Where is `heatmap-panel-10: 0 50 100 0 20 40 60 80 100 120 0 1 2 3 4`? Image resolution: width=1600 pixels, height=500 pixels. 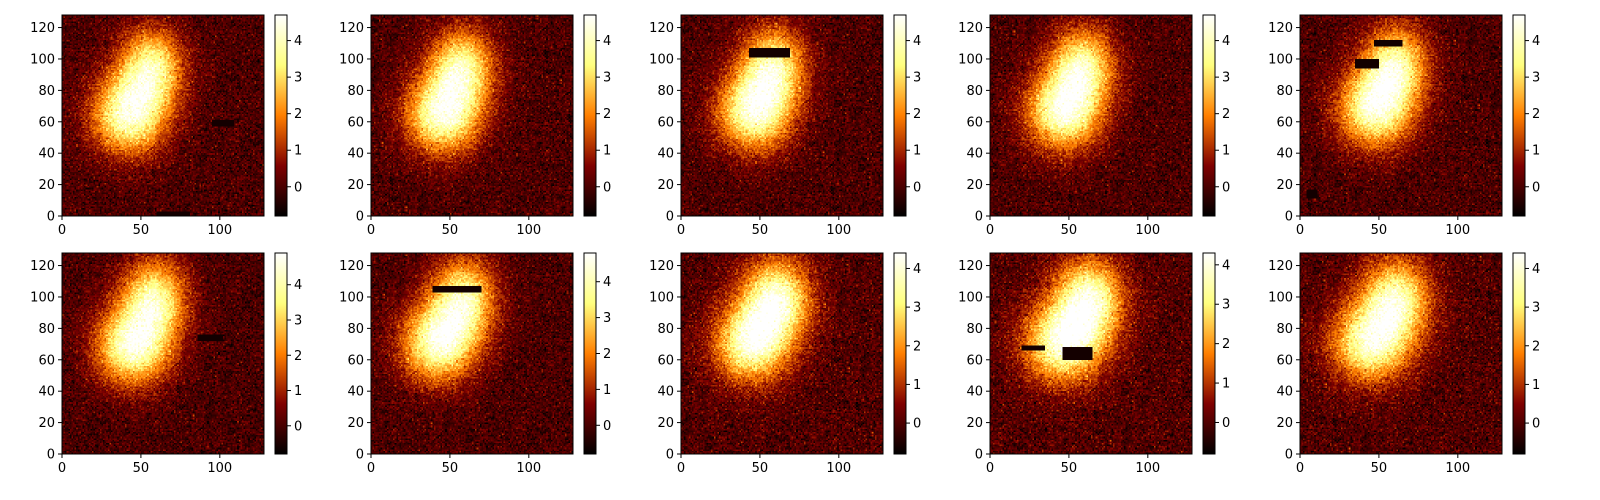
heatmap-panel-10: 0 50 100 0 20 40 60 80 100 120 0 1 2 3 4 is located at coordinates (1404, 364).